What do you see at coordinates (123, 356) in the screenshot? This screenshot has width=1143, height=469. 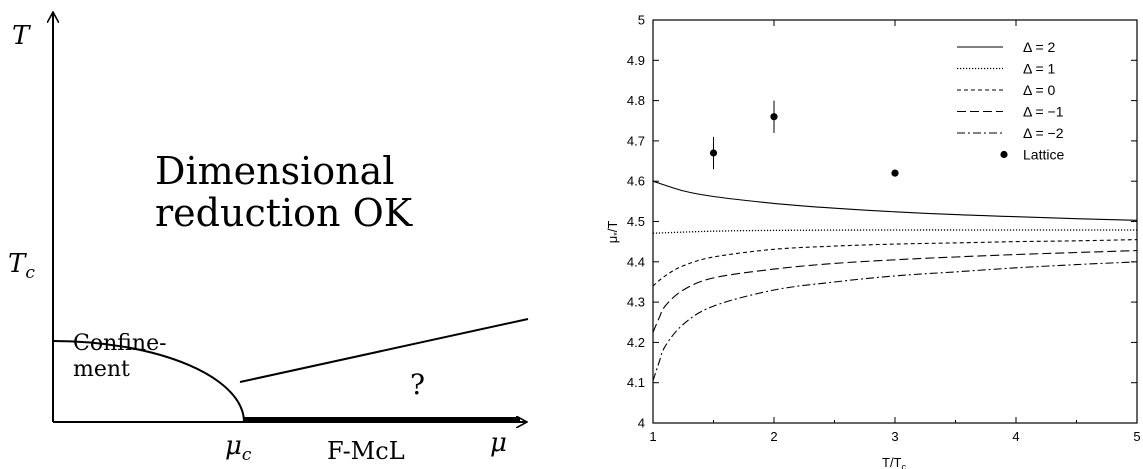 I see `region-confinement: Confine- ment` at bounding box center [123, 356].